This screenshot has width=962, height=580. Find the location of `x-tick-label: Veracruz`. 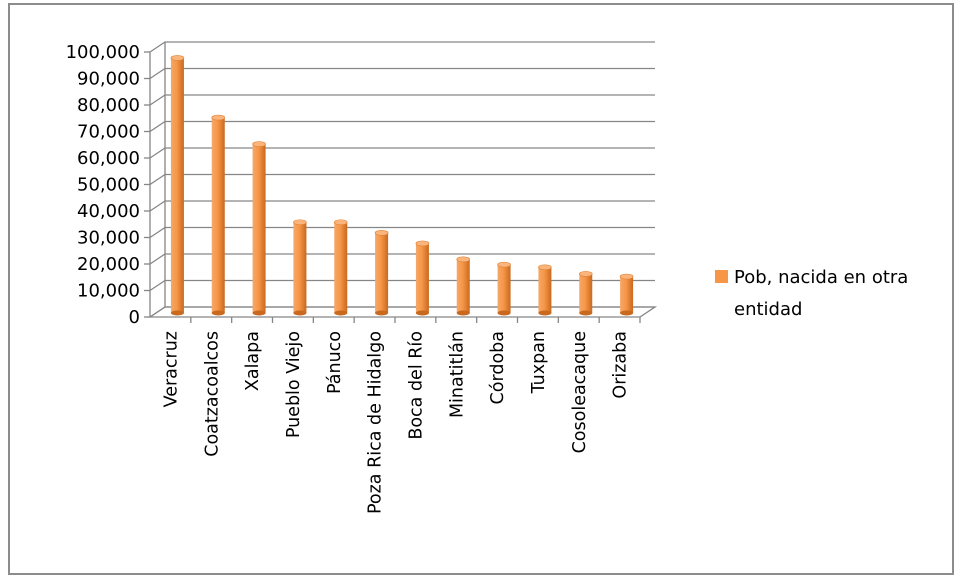

x-tick-label: Veracruz is located at coordinates (171, 369).